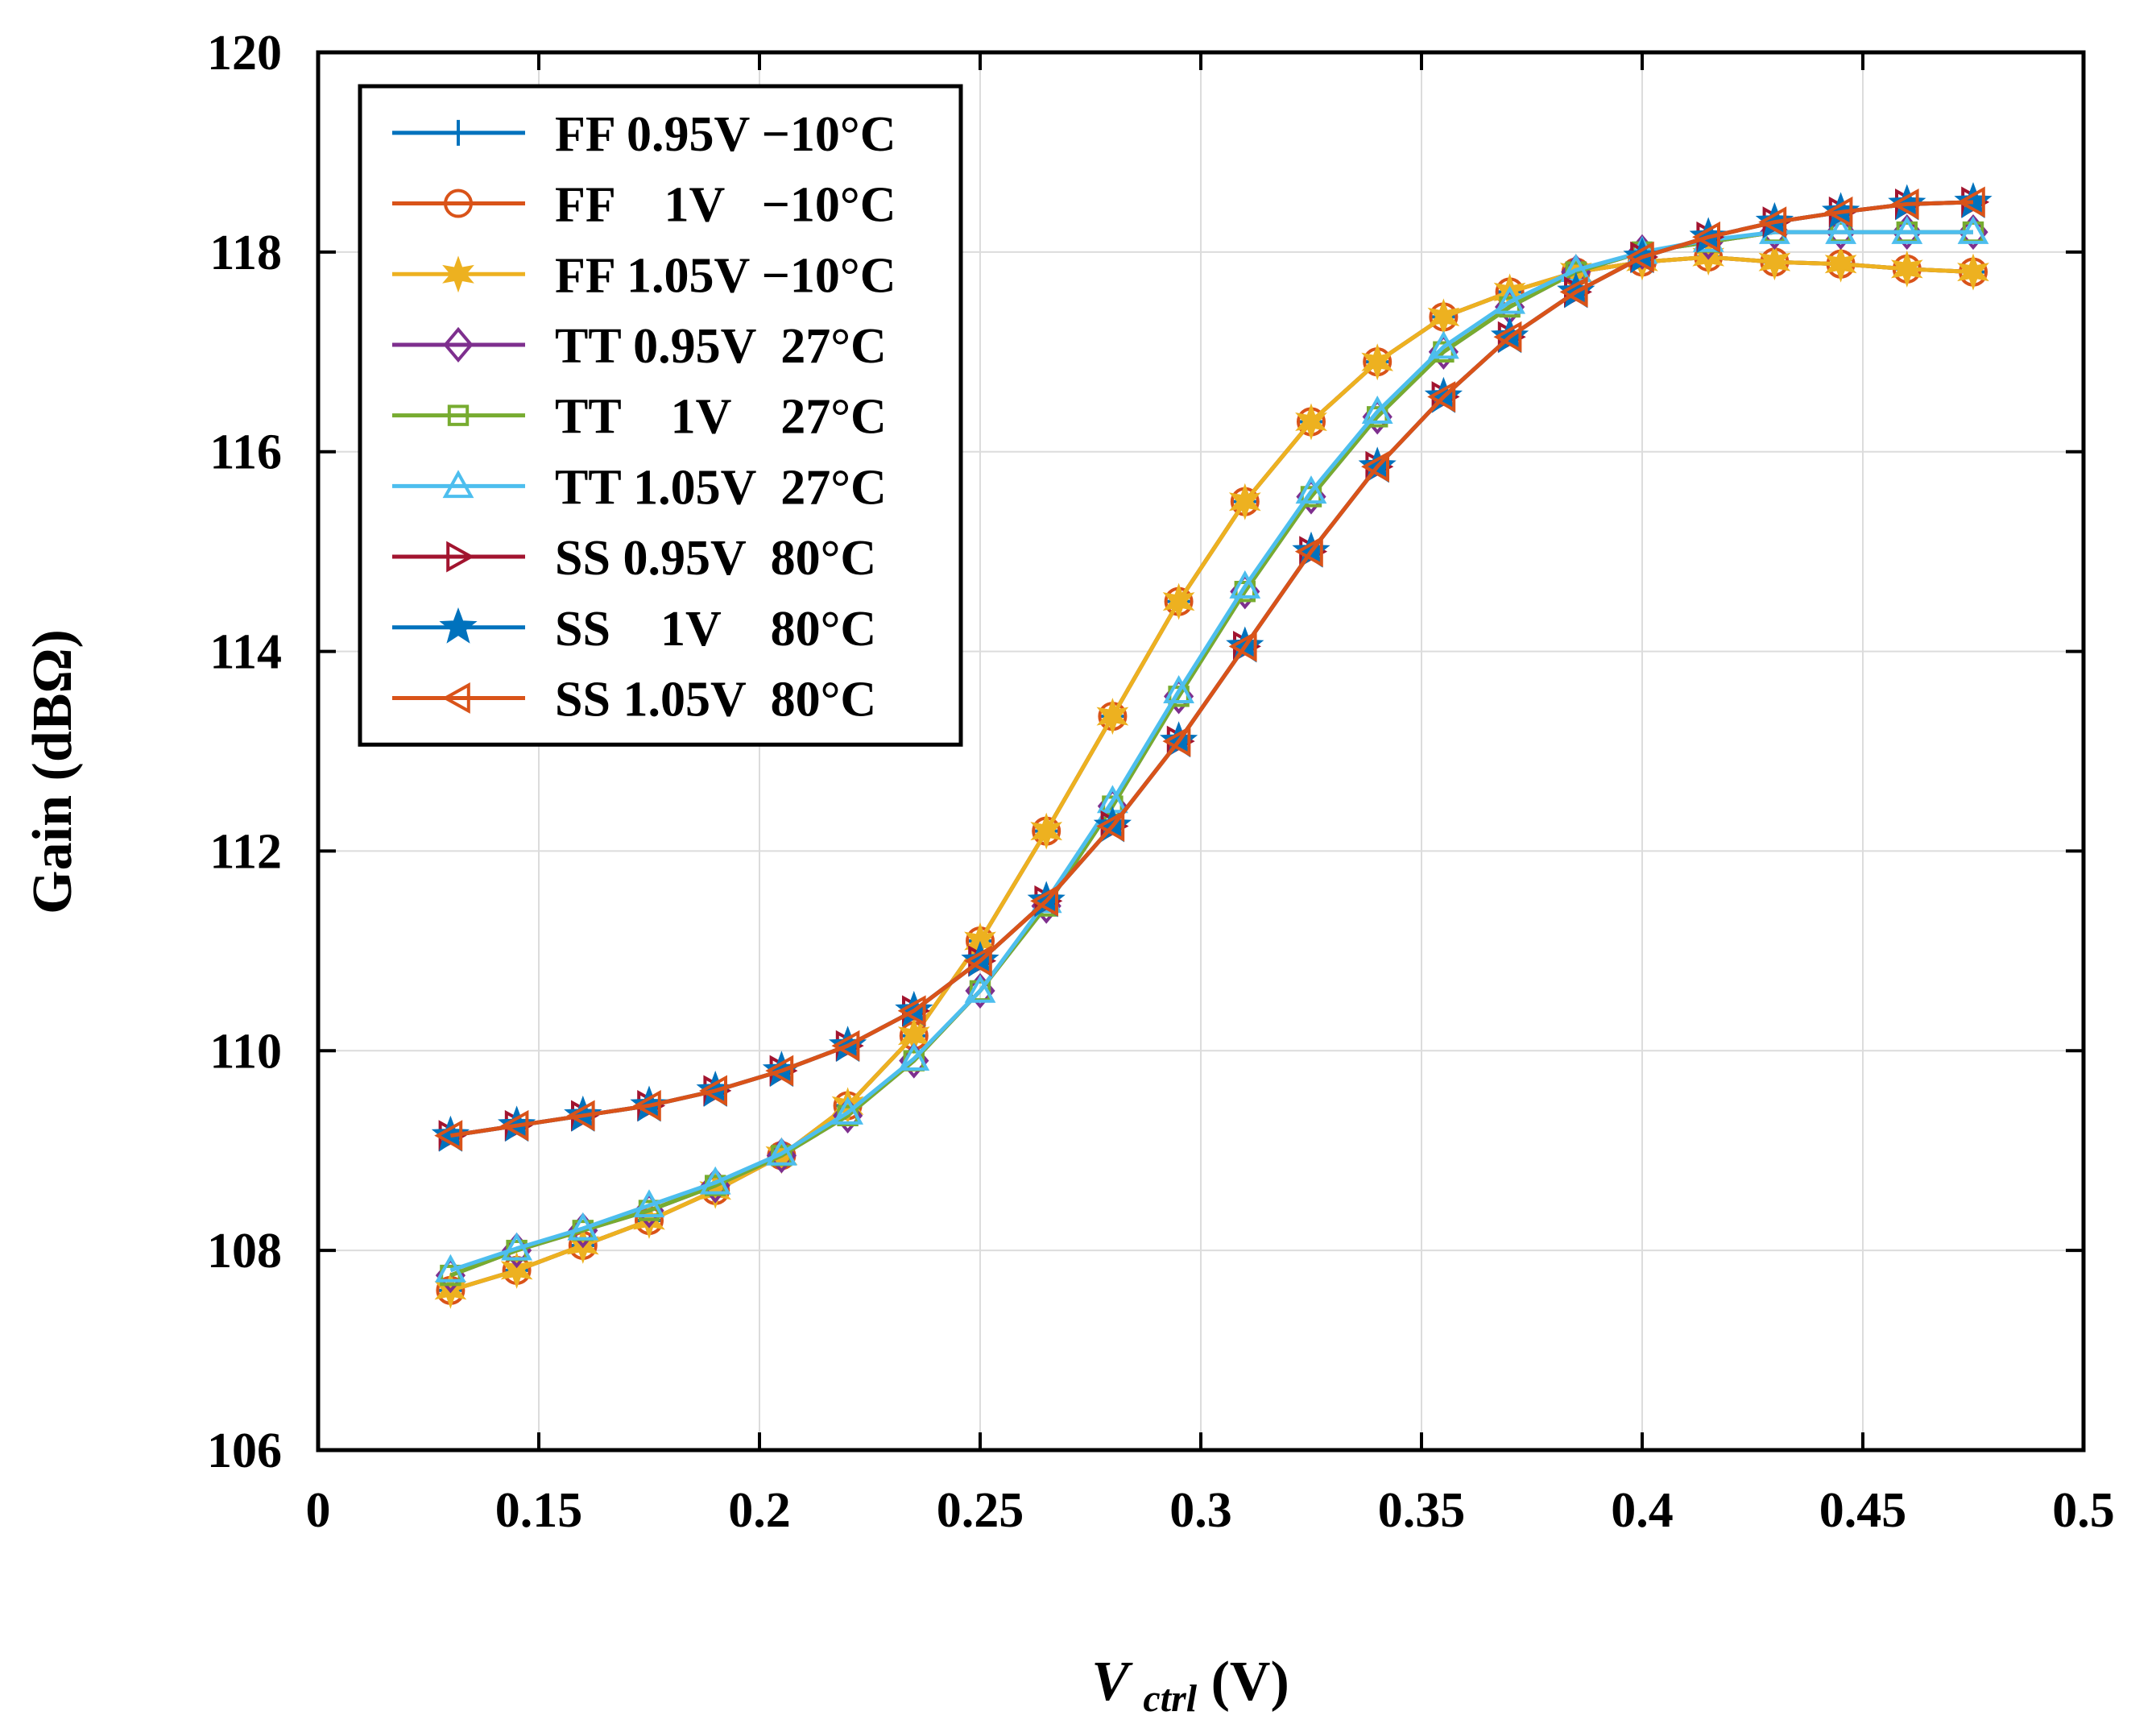 This screenshot has height=1724, width=2156. What do you see at coordinates (725, 275) in the screenshot?
I see `legend-label: FF 1.05V −10°C` at bounding box center [725, 275].